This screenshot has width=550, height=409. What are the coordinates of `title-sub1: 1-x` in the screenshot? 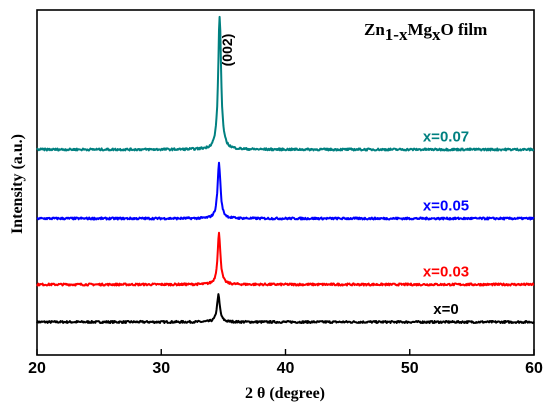 It's located at (396, 34).